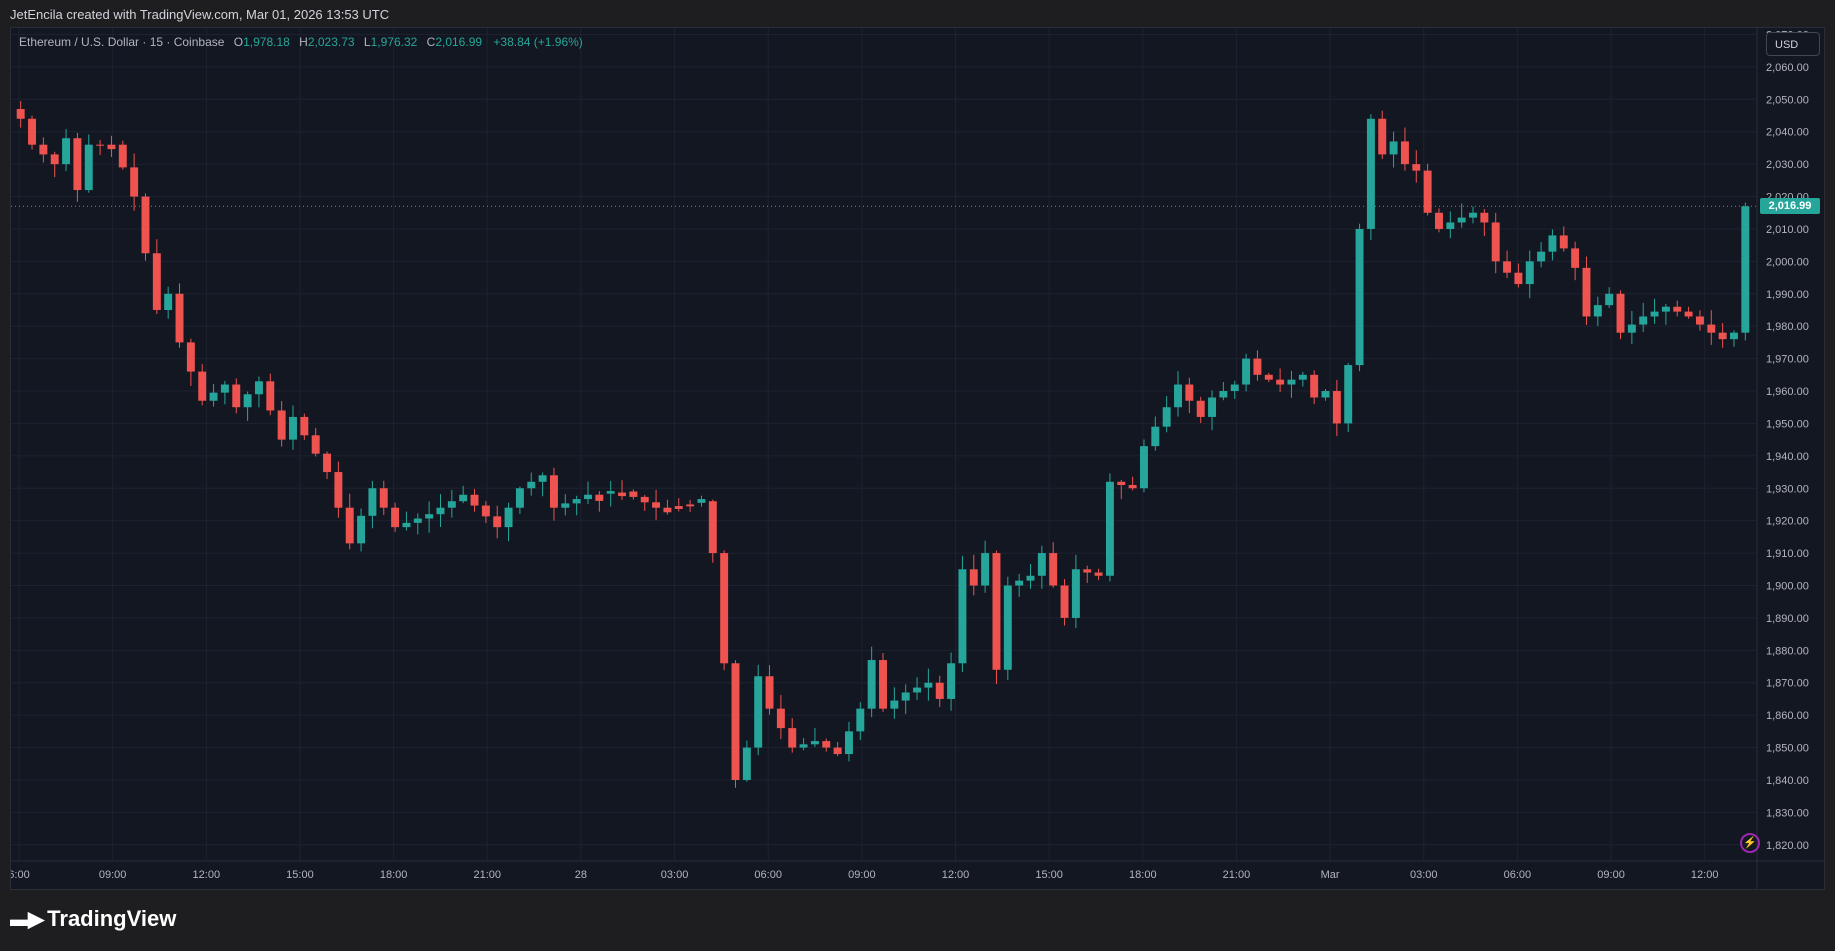 The width and height of the screenshot is (1835, 951). What do you see at coordinates (459, 42) in the screenshot?
I see `close-value: 2,016.99` at bounding box center [459, 42].